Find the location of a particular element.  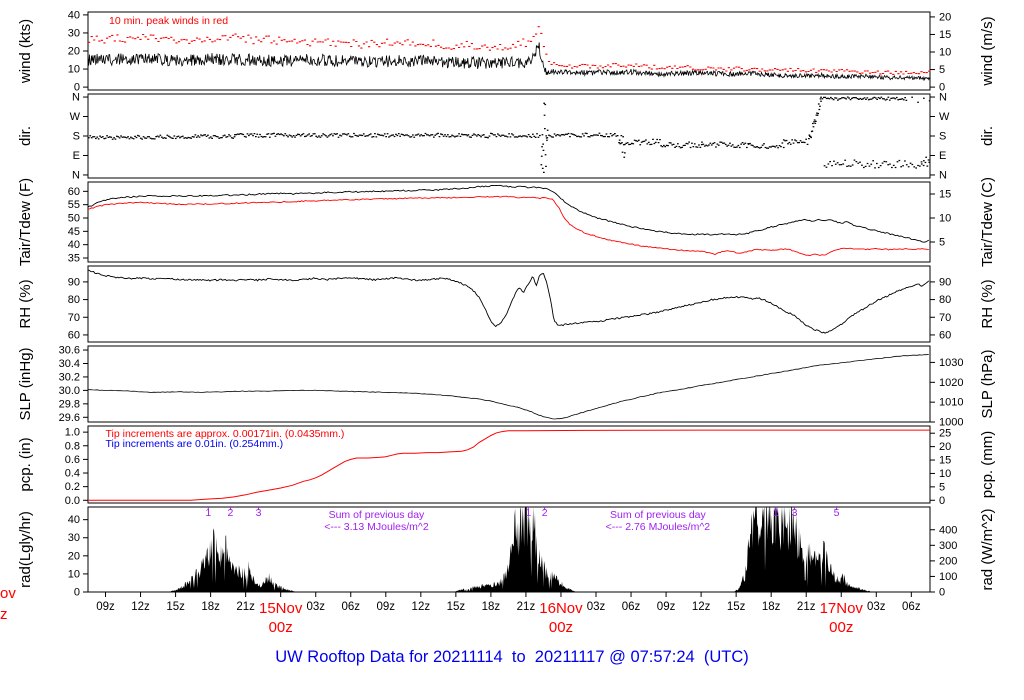

temp-panel-border is located at coordinates (509, 222).